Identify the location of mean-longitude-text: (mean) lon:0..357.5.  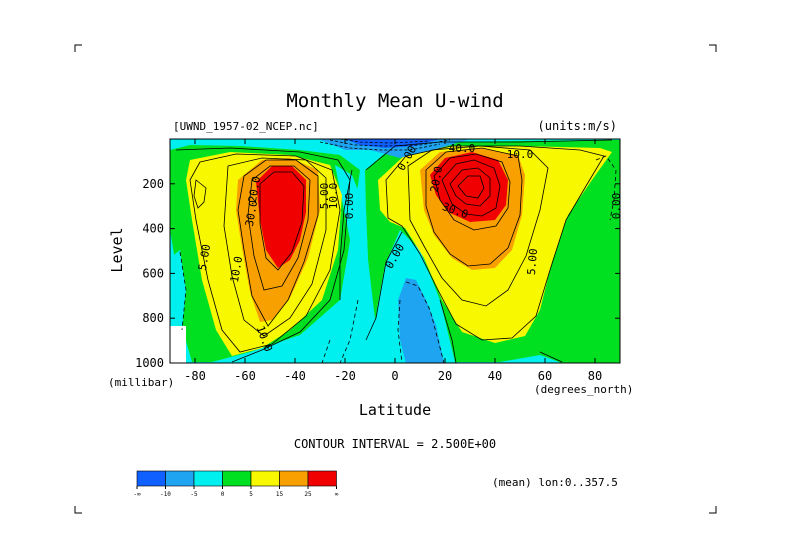
(555, 482).